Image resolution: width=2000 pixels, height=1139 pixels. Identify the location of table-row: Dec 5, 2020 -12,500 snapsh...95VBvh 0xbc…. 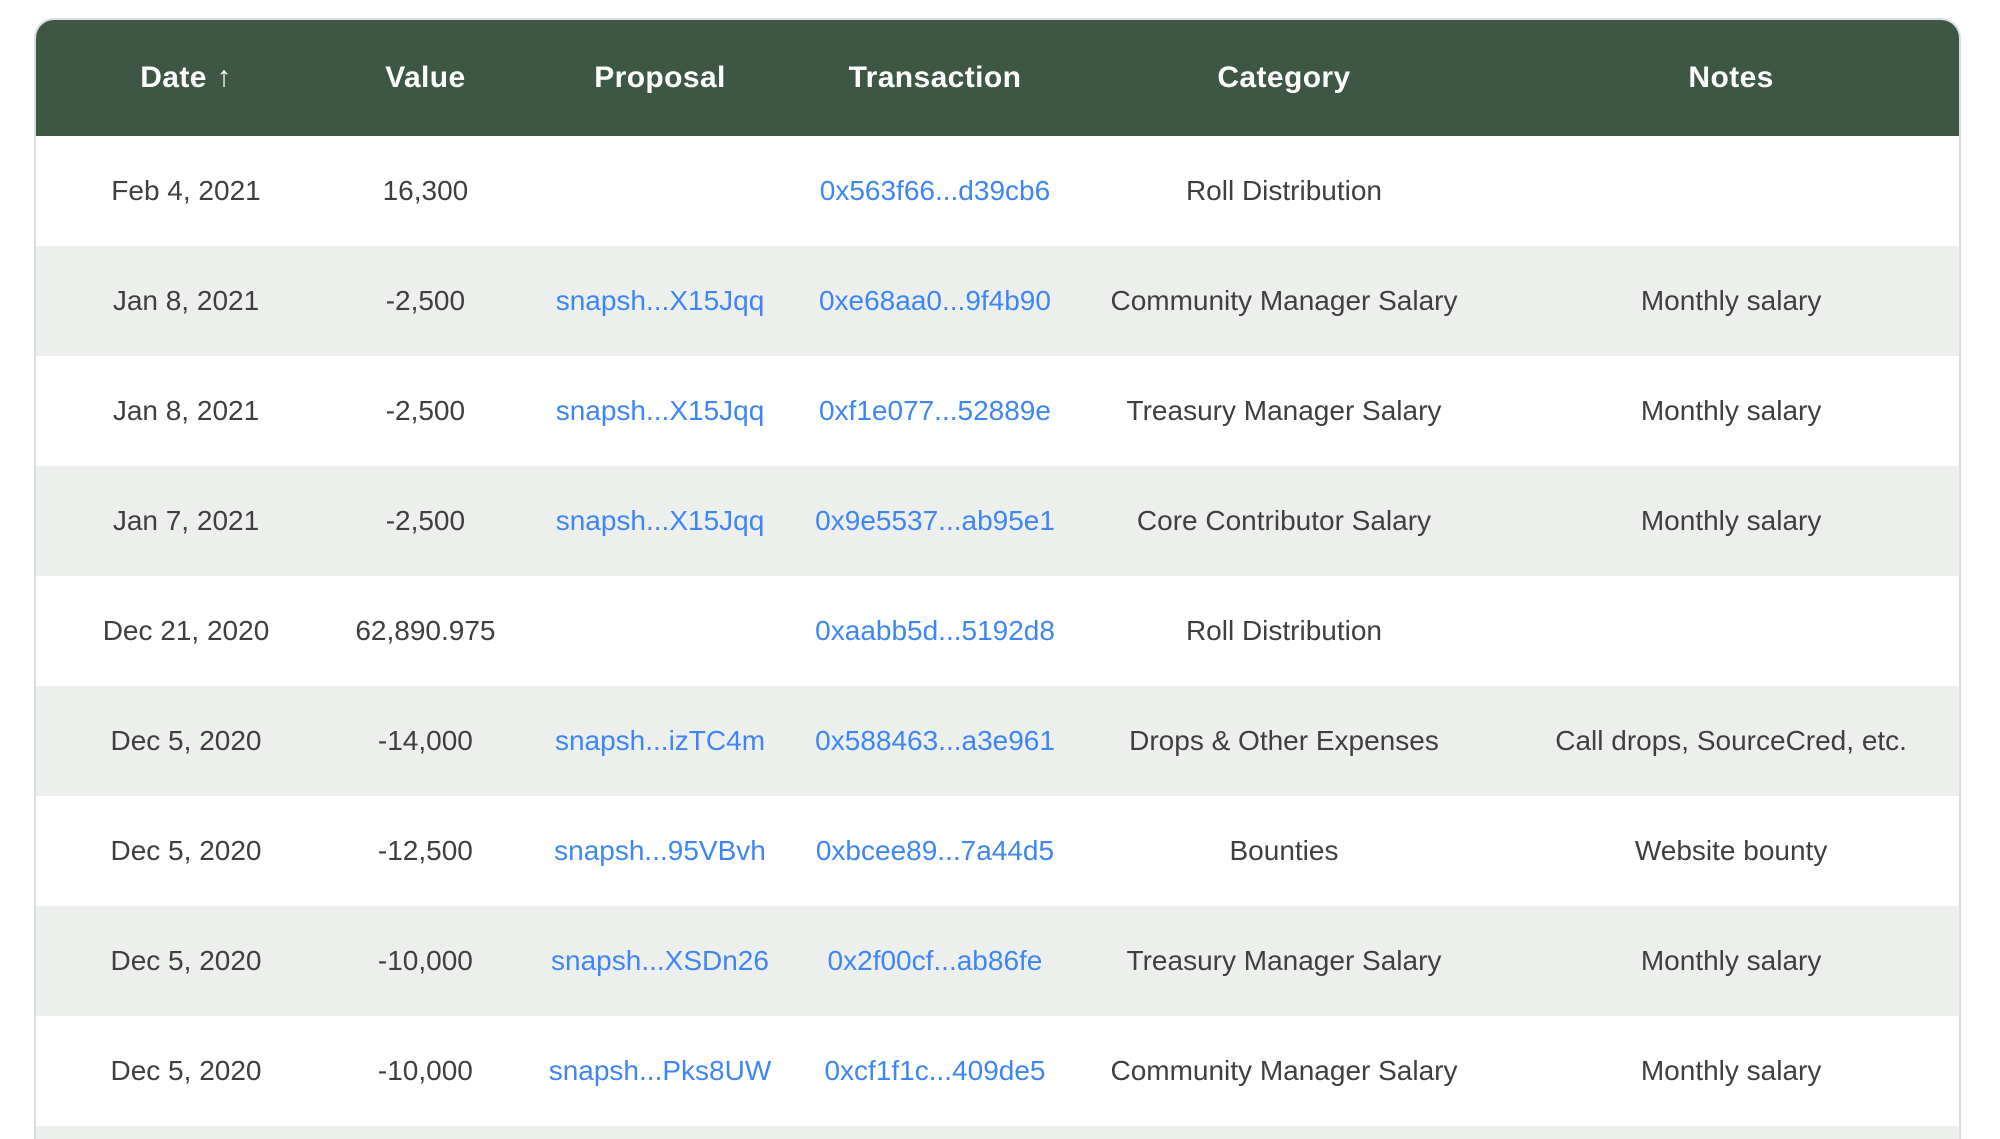
(997, 851).